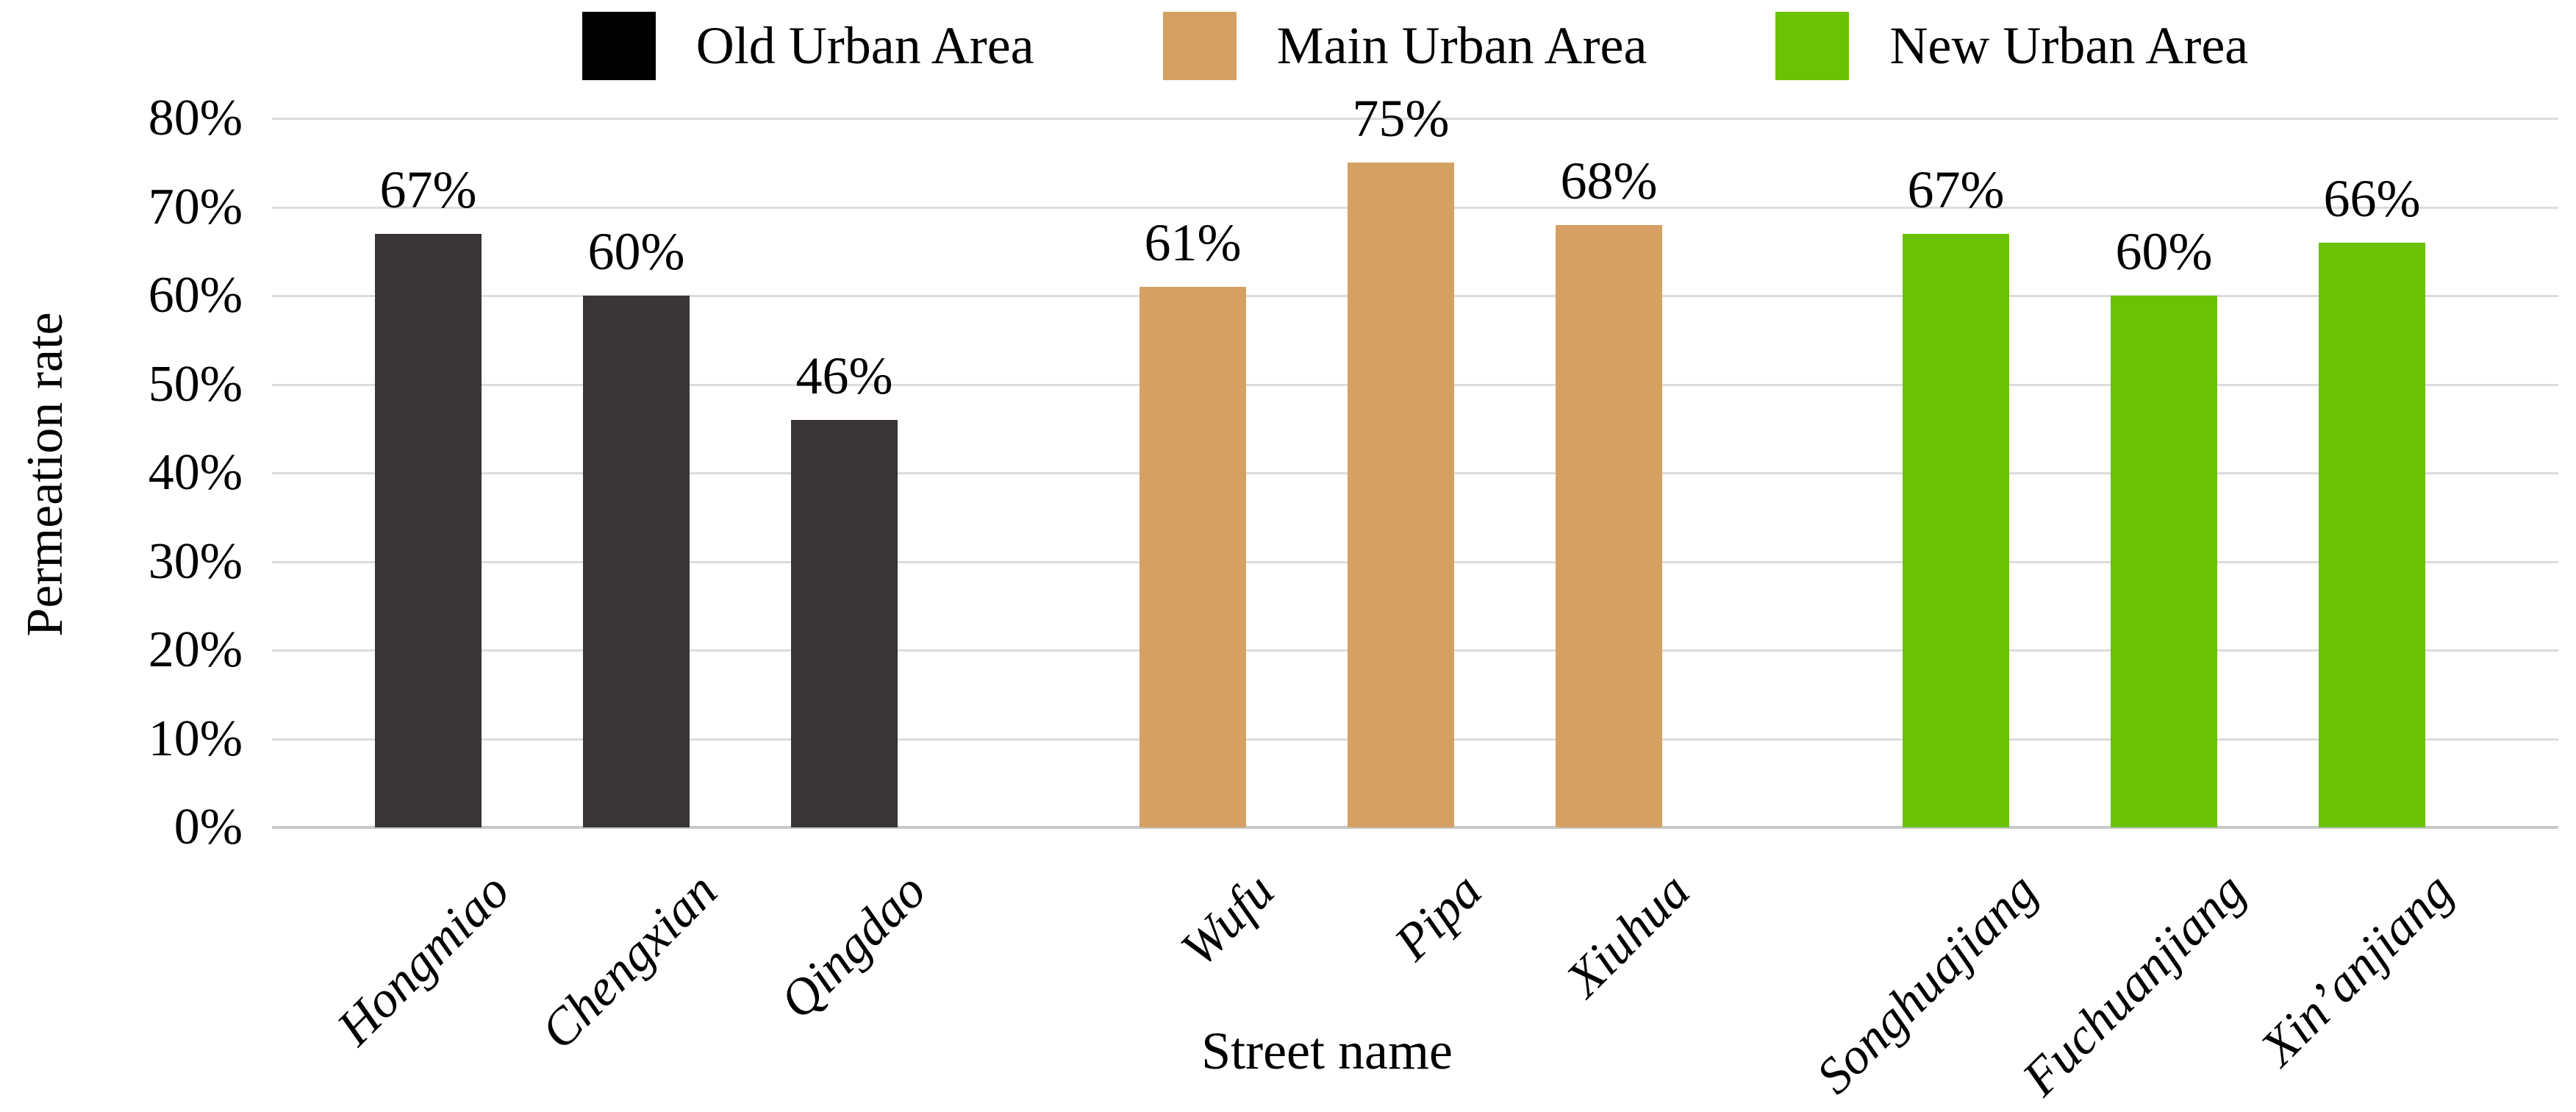 This screenshot has width=2576, height=1112. What do you see at coordinates (2069, 45) in the screenshot?
I see `legend-label-new-urban-area: New Urban Area` at bounding box center [2069, 45].